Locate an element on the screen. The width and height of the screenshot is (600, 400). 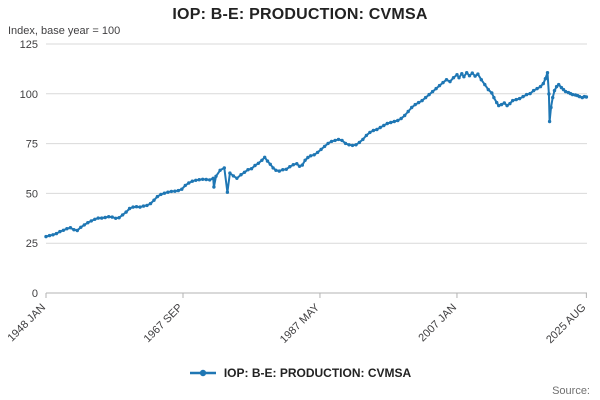
y-axis-unit-note: Index, base year = 100 is located at coordinates (64, 31).